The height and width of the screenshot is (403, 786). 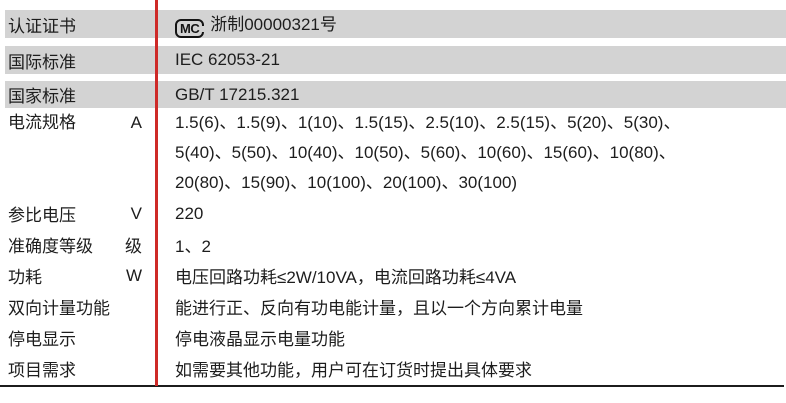 I want to click on table-row: 项目需求 如需要其他功能，用户可在订货时提出具体要求, so click(x=393, y=368).